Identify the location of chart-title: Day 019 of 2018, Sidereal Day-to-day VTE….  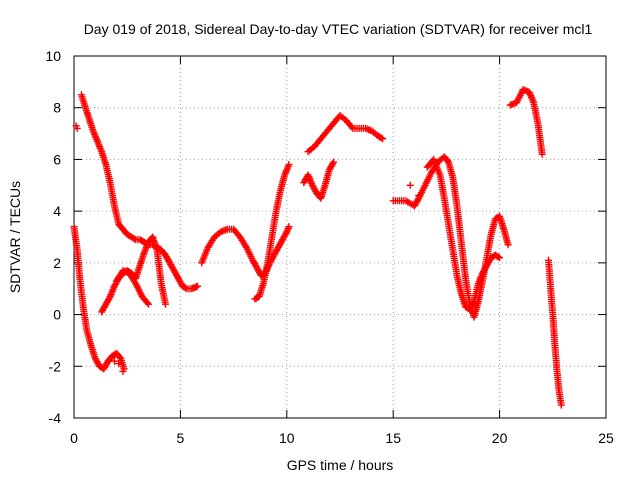
(338, 29).